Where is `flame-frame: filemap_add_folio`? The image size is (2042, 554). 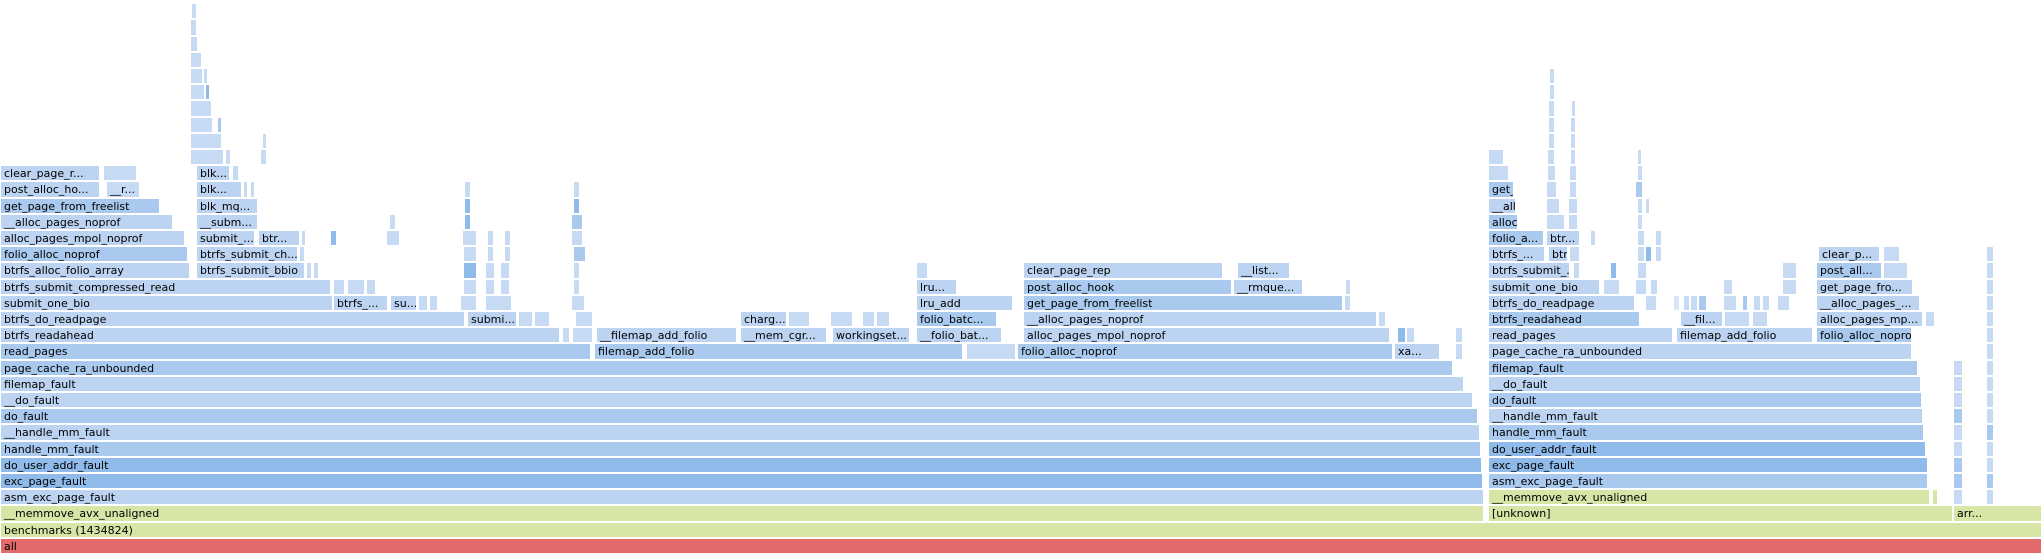 flame-frame: filemap_add_folio is located at coordinates (778, 351).